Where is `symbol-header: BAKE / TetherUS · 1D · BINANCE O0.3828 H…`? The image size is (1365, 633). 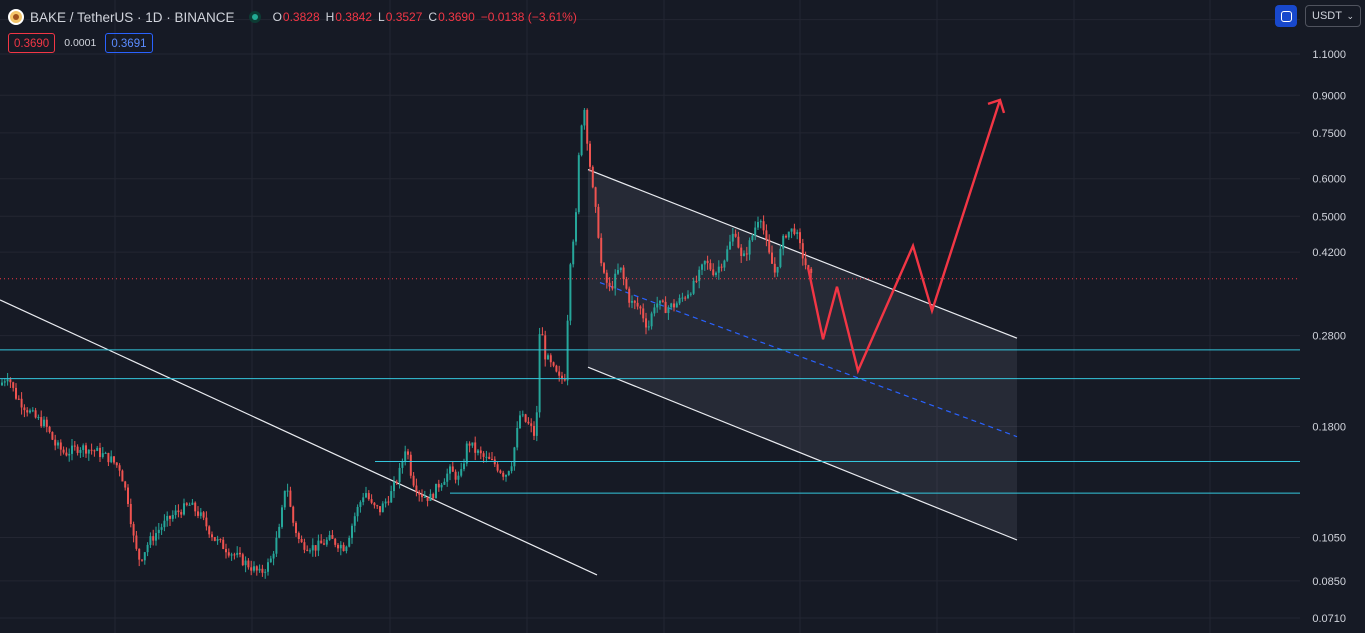
symbol-header: BAKE / TetherUS · 1D · BINANCE O0.3828 H… is located at coordinates (292, 17).